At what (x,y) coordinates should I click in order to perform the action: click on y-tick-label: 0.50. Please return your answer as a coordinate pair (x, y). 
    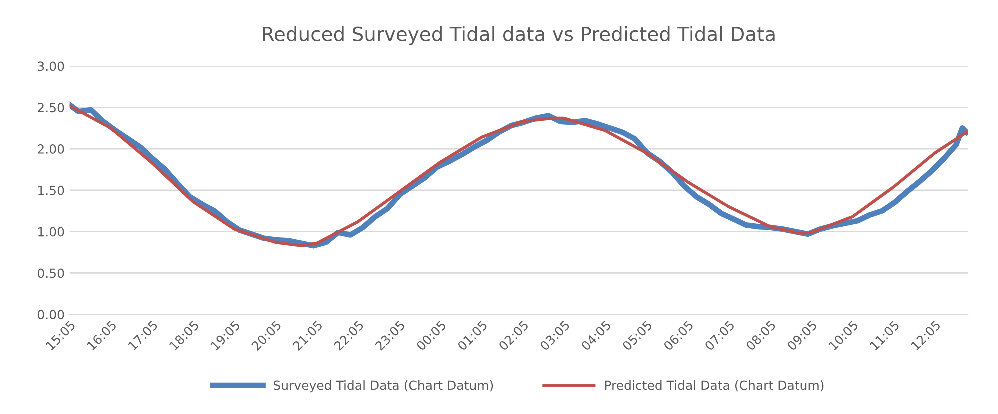
    Looking at the image, I should click on (51, 273).